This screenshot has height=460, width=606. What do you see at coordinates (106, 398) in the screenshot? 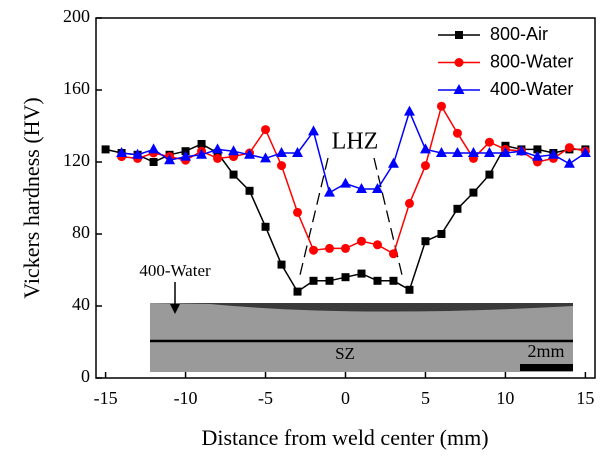
I see `x-tick-label: -15` at bounding box center [106, 398].